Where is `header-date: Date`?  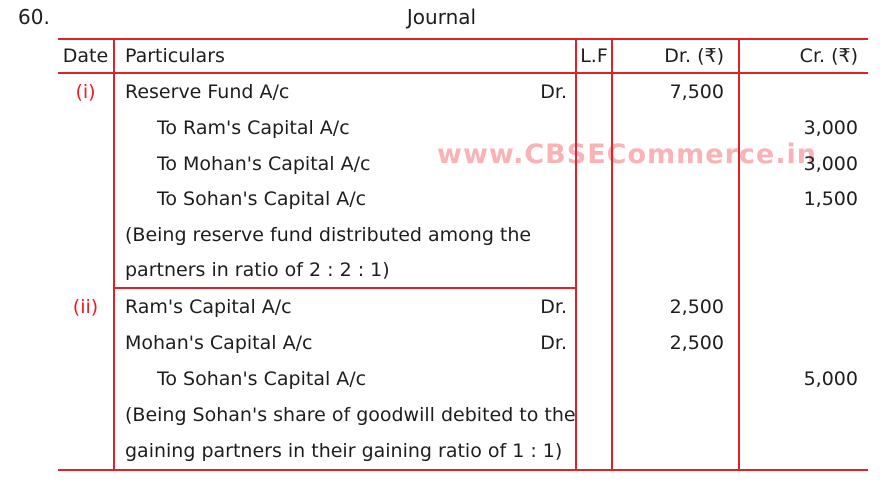 header-date: Date is located at coordinates (86, 56).